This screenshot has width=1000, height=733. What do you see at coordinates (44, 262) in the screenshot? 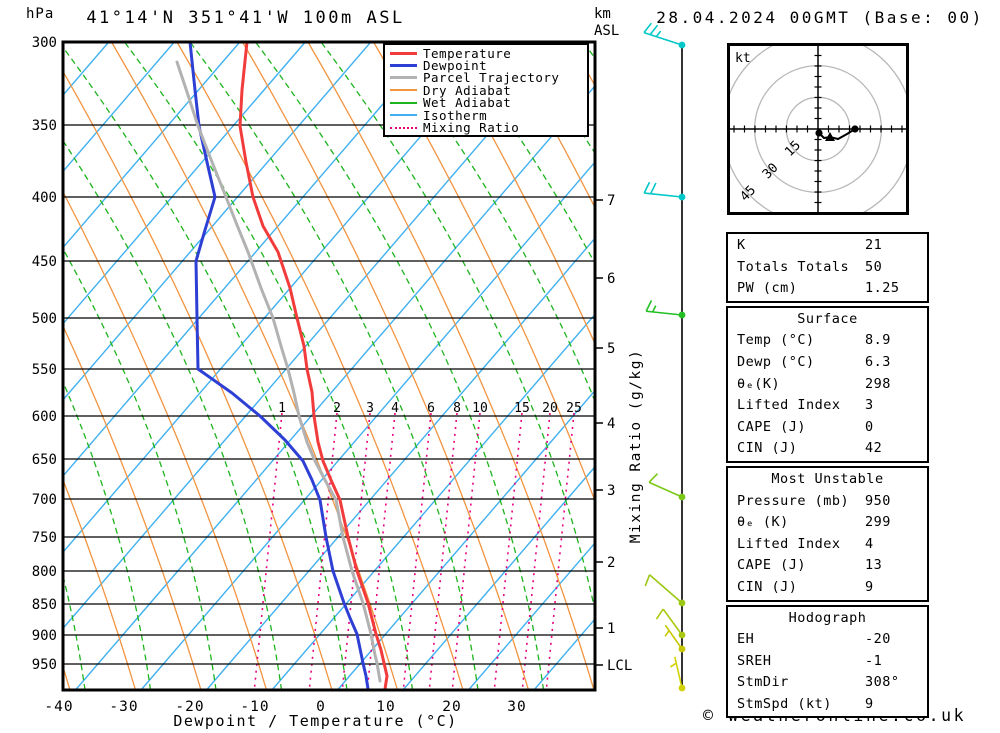
I see `pressure-tick-label: 450` at bounding box center [44, 262].